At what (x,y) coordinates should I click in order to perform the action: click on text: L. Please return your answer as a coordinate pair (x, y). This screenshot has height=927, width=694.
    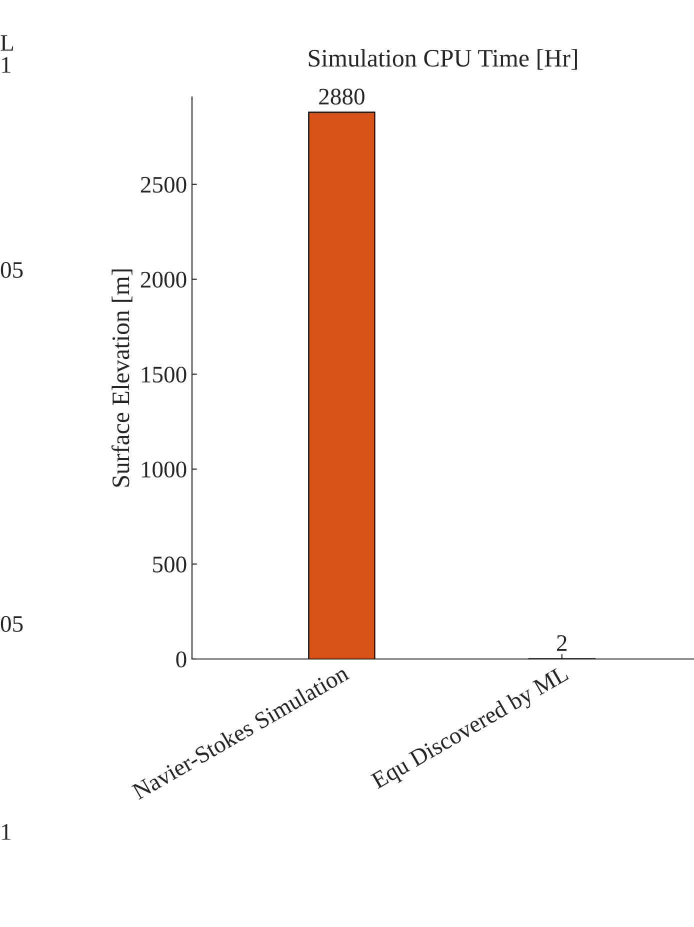
    Looking at the image, I should click on (7, 43).